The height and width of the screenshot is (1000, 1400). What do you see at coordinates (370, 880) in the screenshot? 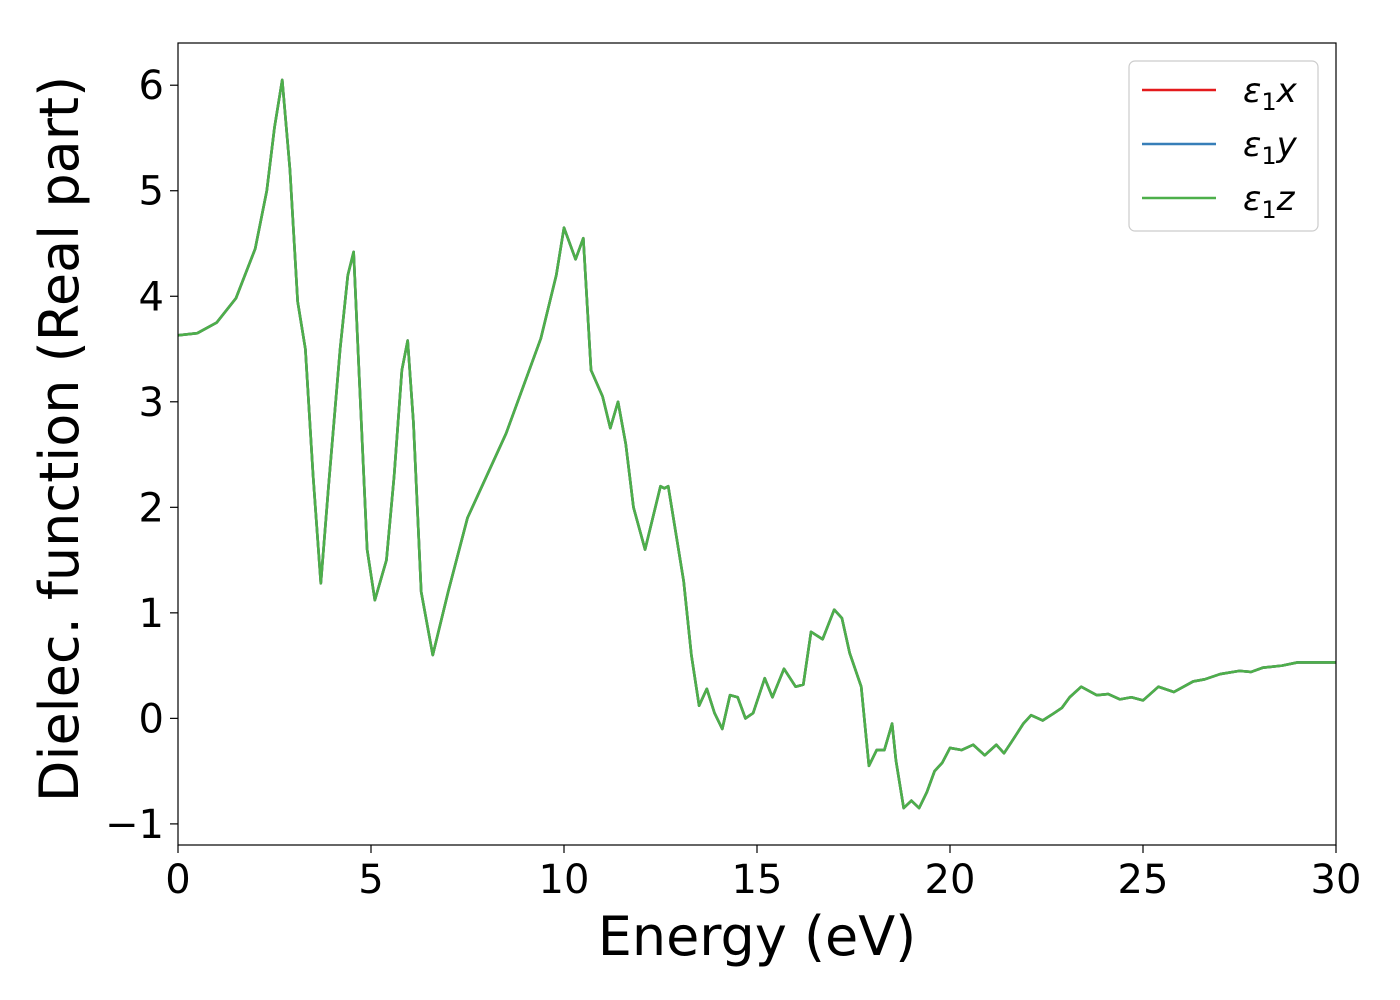
I see `x-tick-label: 5` at bounding box center [370, 880].